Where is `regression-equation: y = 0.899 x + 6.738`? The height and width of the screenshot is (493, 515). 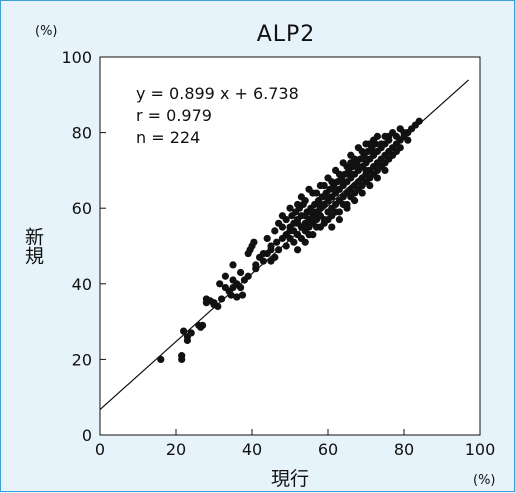
regression-equation: y = 0.899 x + 6.738 is located at coordinates (217, 93).